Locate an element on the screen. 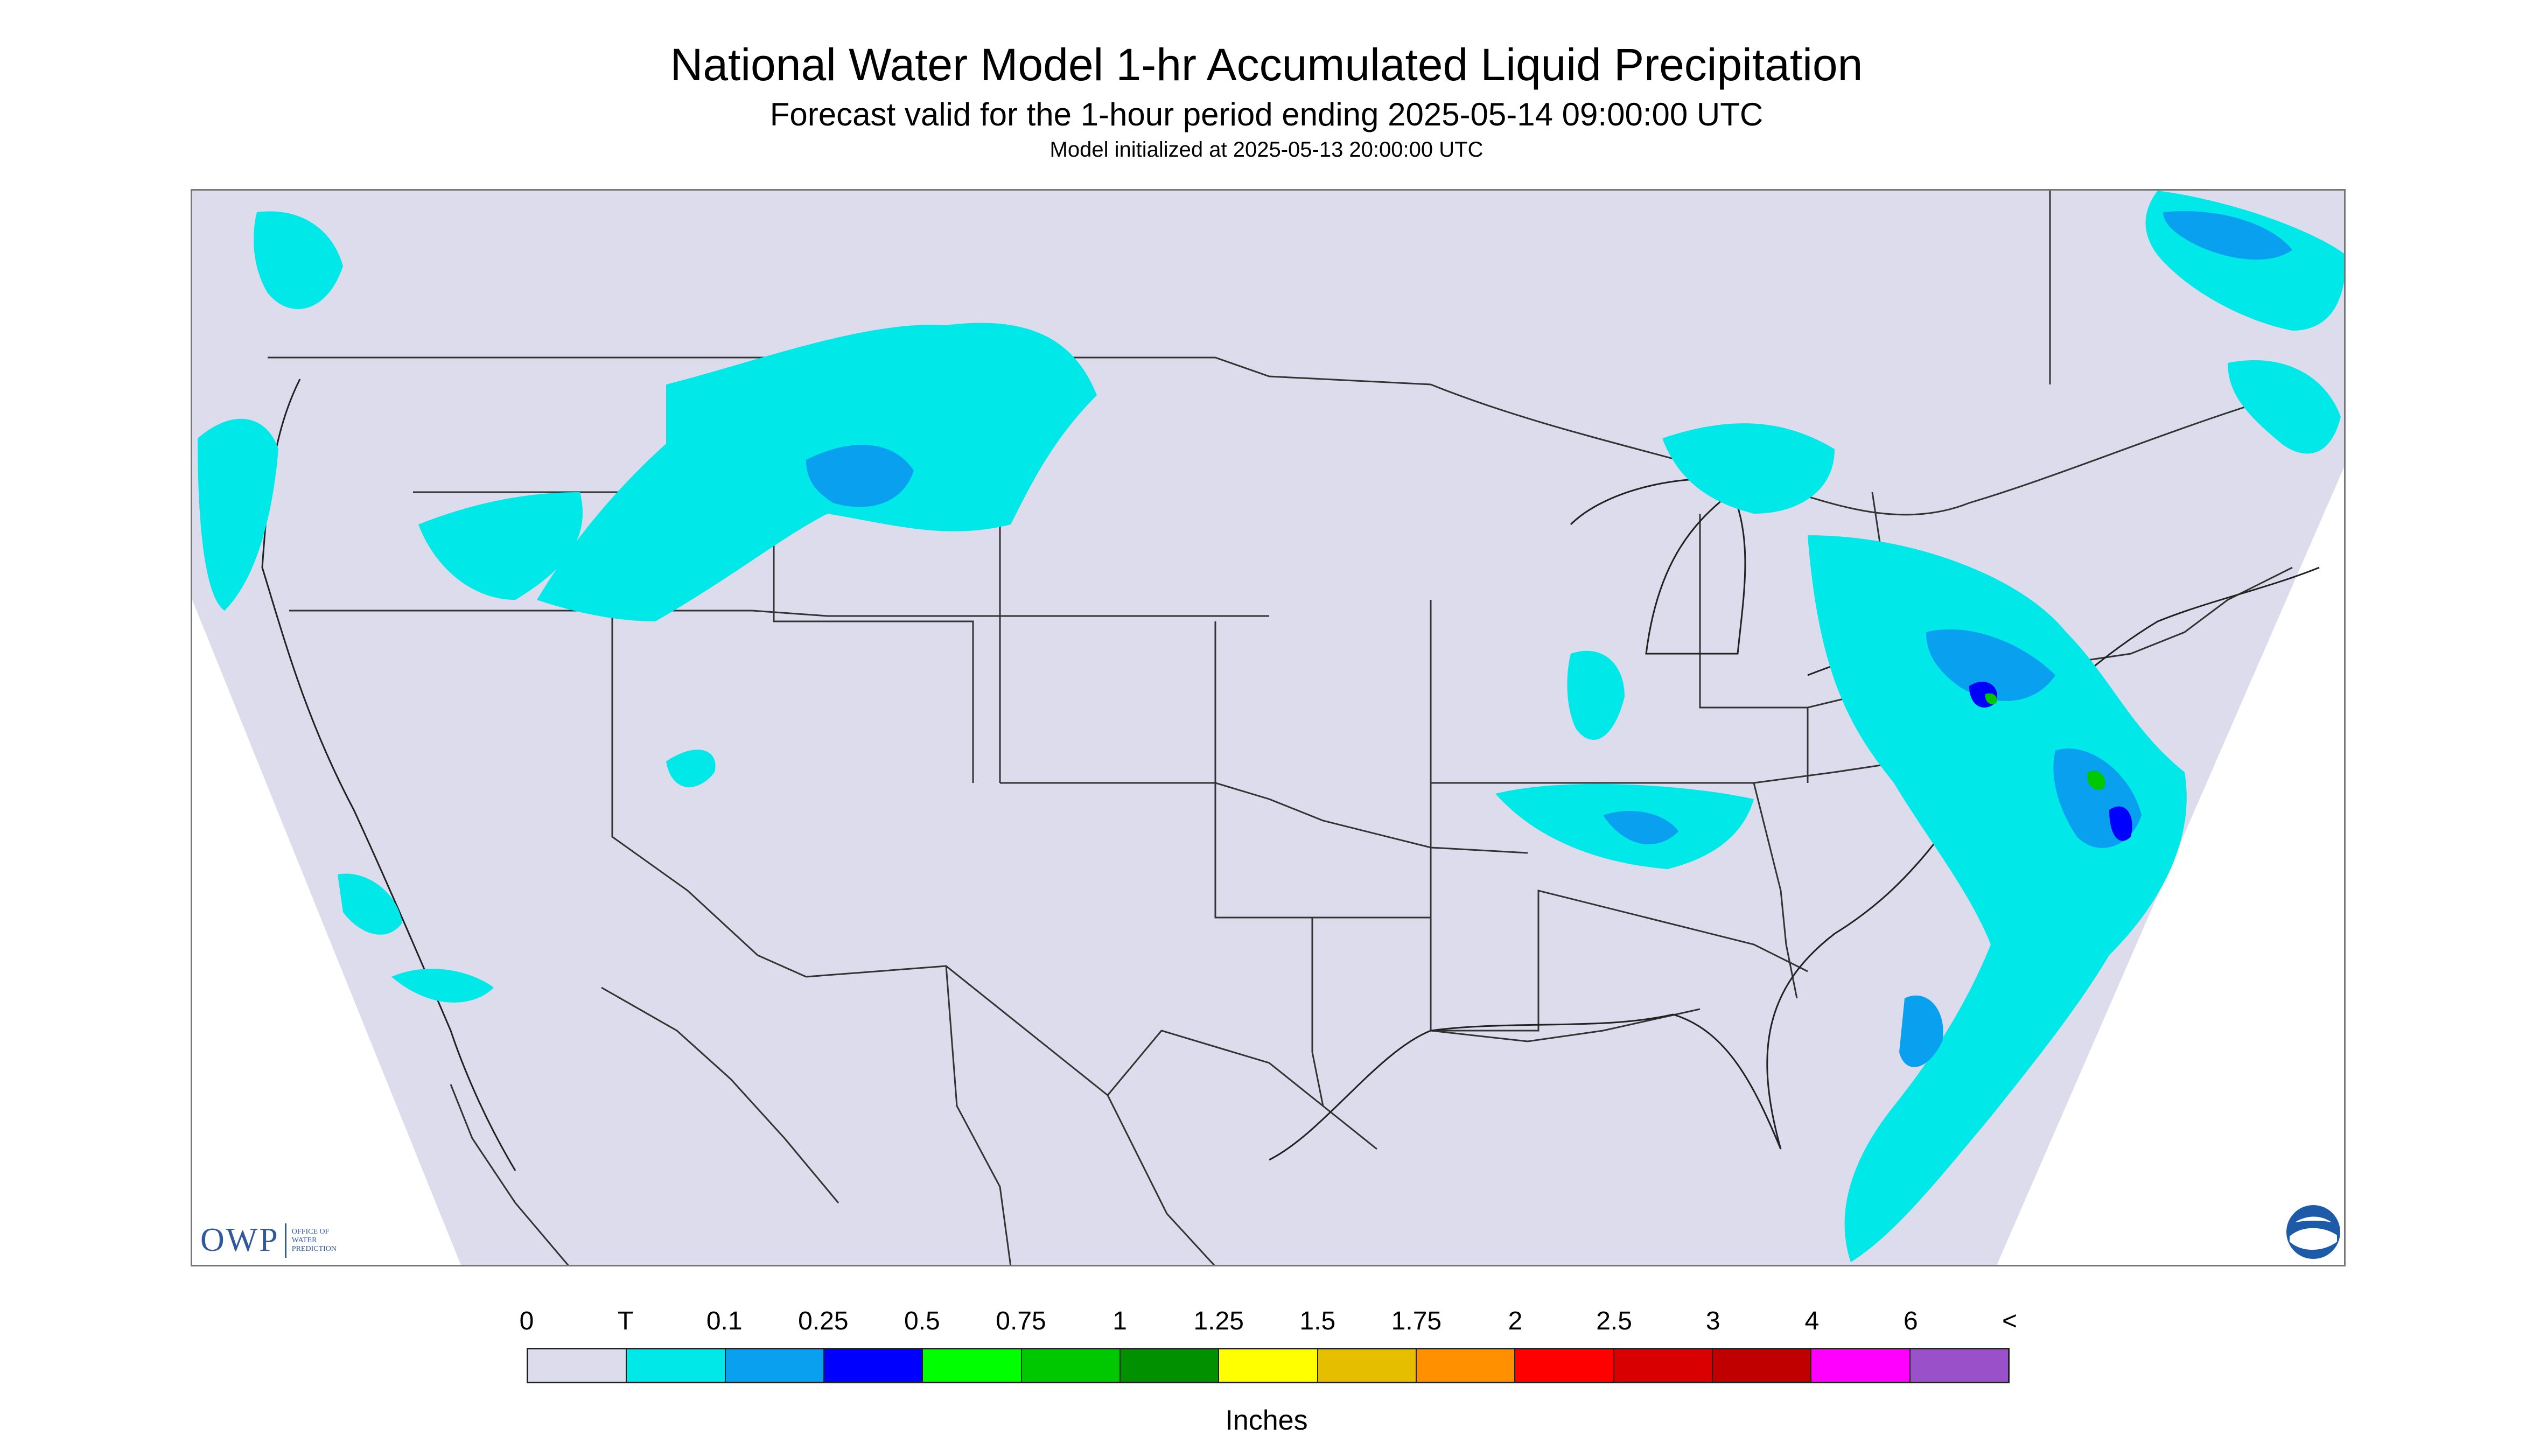  legend-units: Inches is located at coordinates (1266, 1420).